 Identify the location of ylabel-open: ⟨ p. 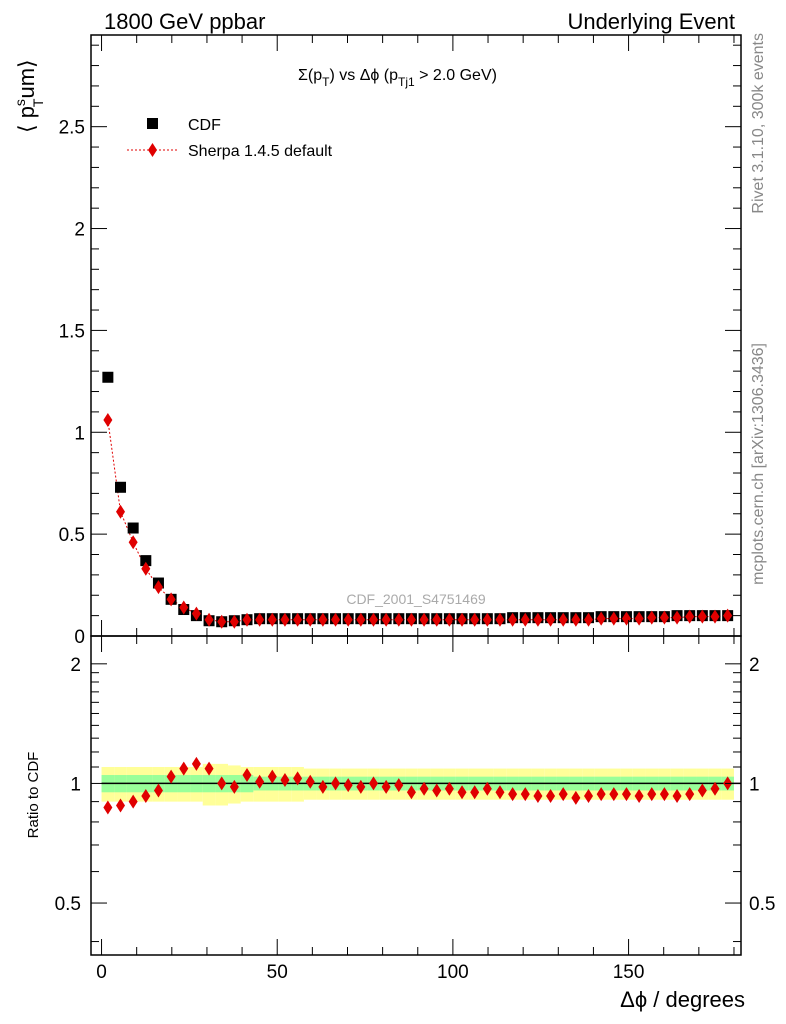
(26, 119).